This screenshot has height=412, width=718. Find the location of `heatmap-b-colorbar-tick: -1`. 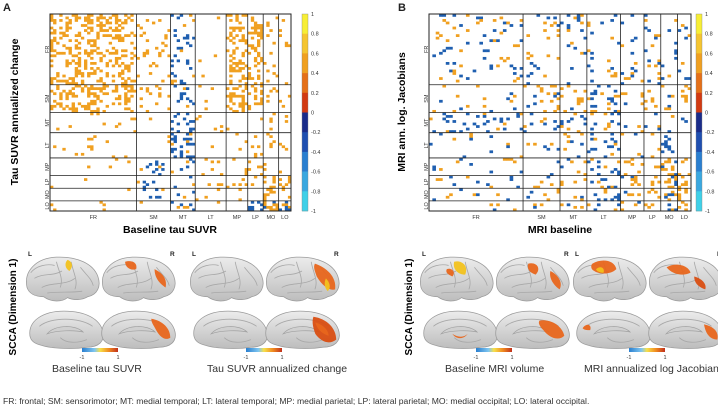

heatmap-b-colorbar-tick: -1 is located at coordinates (707, 212).